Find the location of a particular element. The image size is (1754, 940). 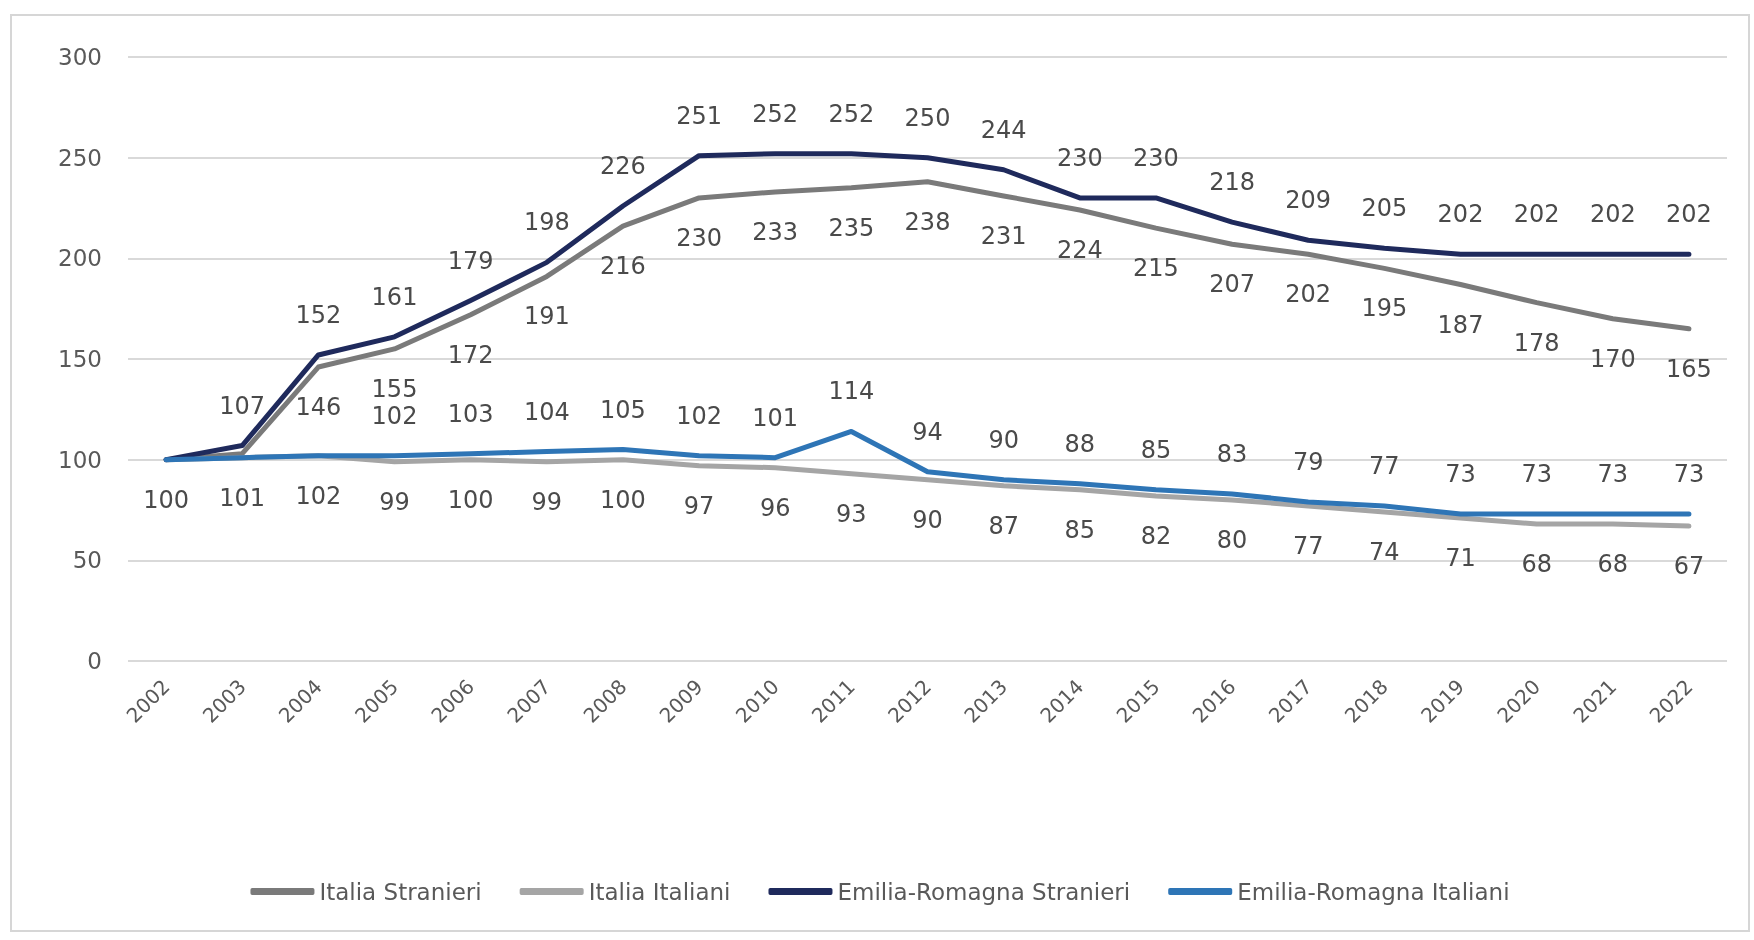

y-tick-label: 300 is located at coordinates (80, 57).